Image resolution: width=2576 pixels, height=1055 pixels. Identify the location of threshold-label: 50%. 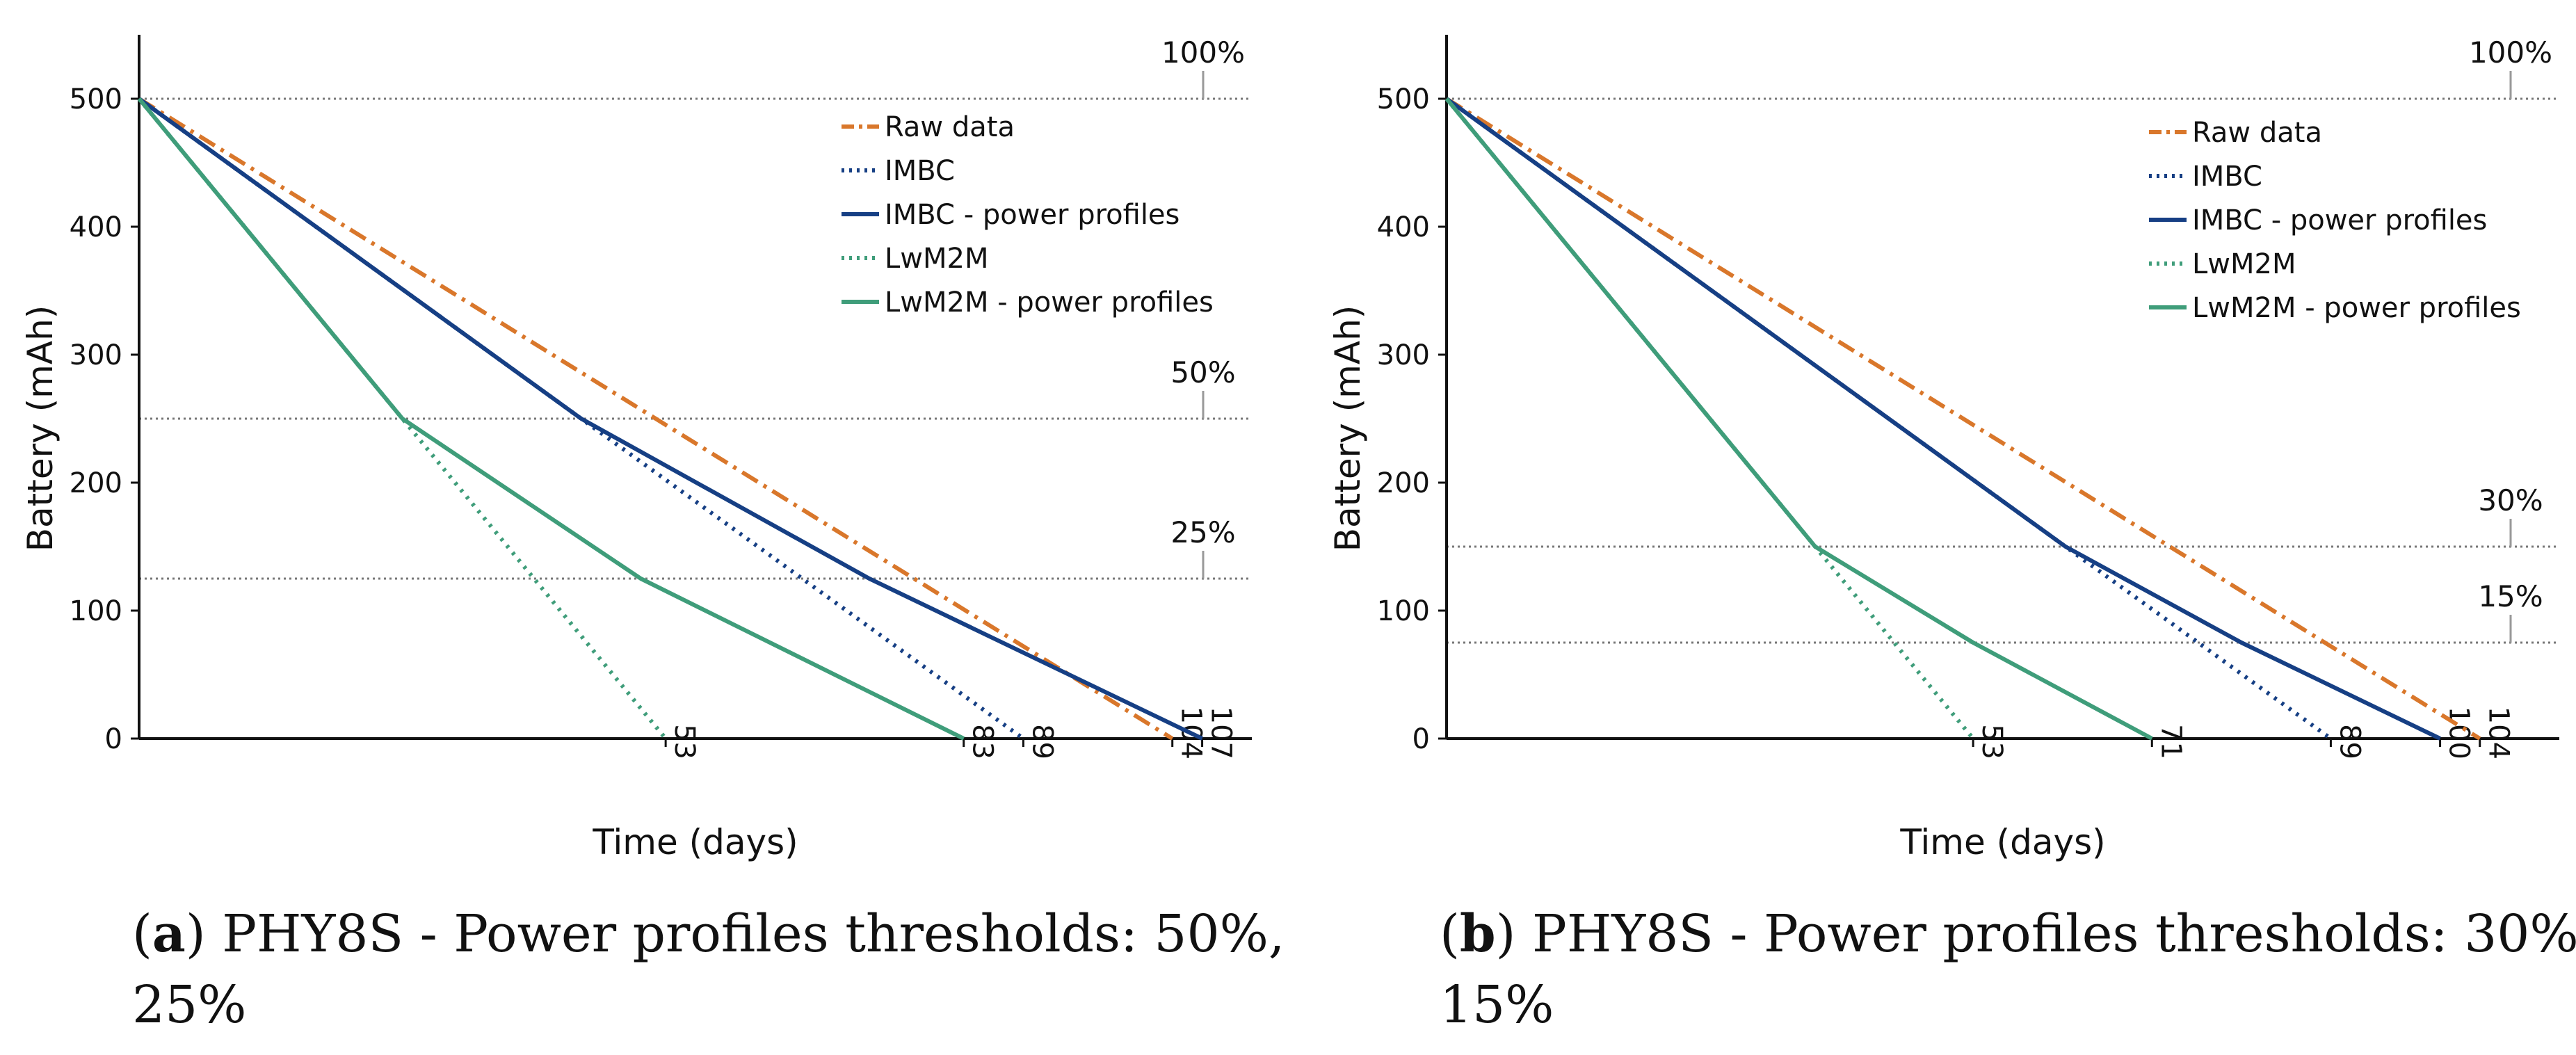
(1203, 372).